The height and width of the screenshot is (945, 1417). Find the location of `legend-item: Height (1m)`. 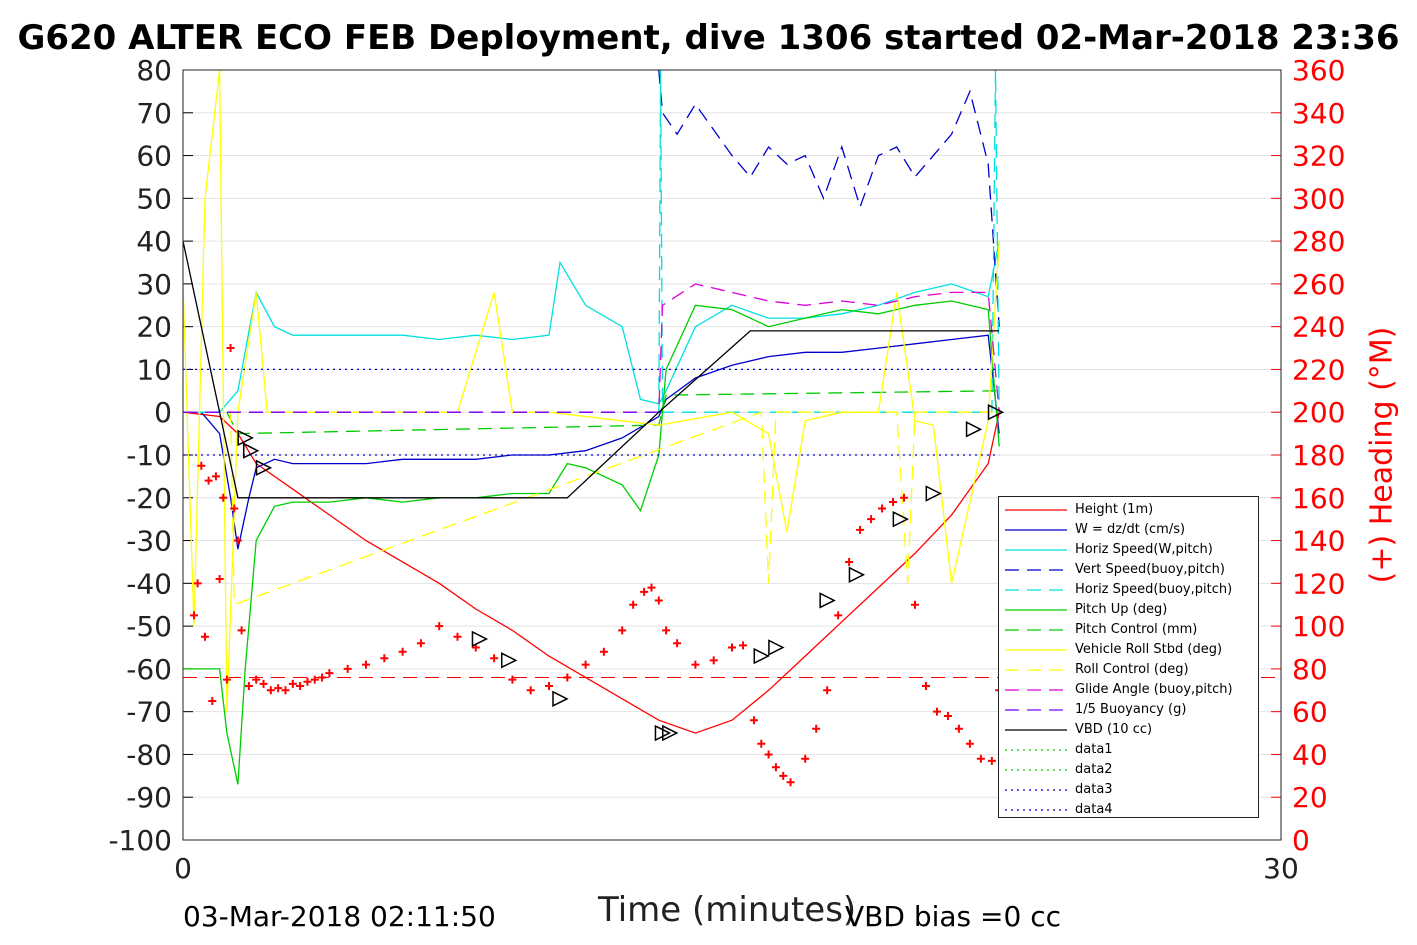

legend-item: Height (1m) is located at coordinates (1129, 510).